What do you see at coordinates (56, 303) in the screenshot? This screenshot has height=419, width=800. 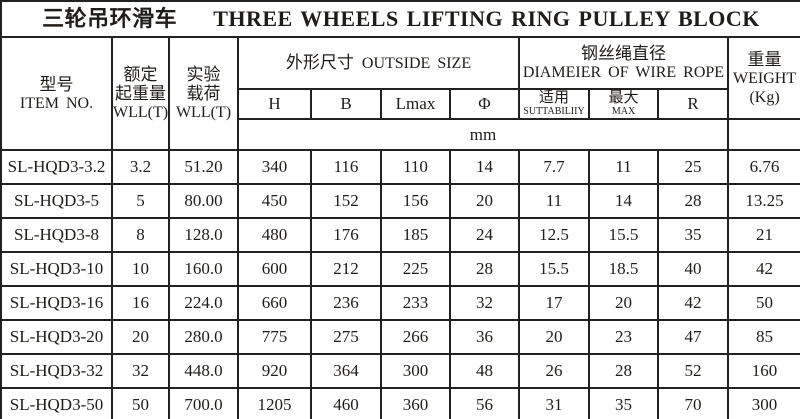 I see `cell-item-no: SL-HQD3-16` at bounding box center [56, 303].